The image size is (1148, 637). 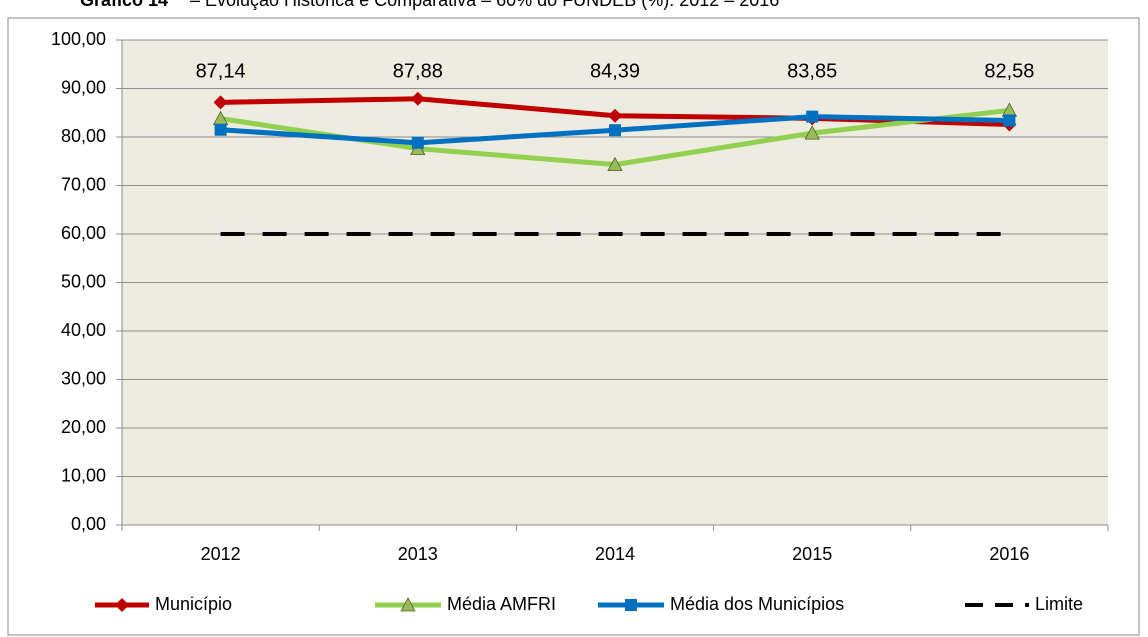 What do you see at coordinates (221, 71) in the screenshot?
I see `data-label: 87,14` at bounding box center [221, 71].